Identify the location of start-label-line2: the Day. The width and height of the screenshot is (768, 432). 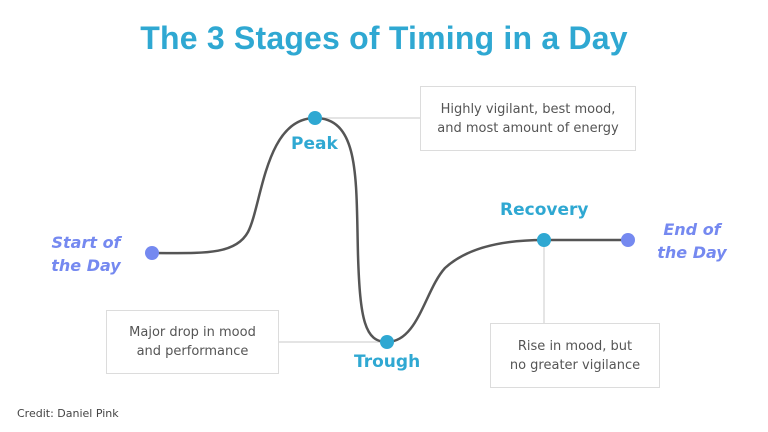
(86, 265).